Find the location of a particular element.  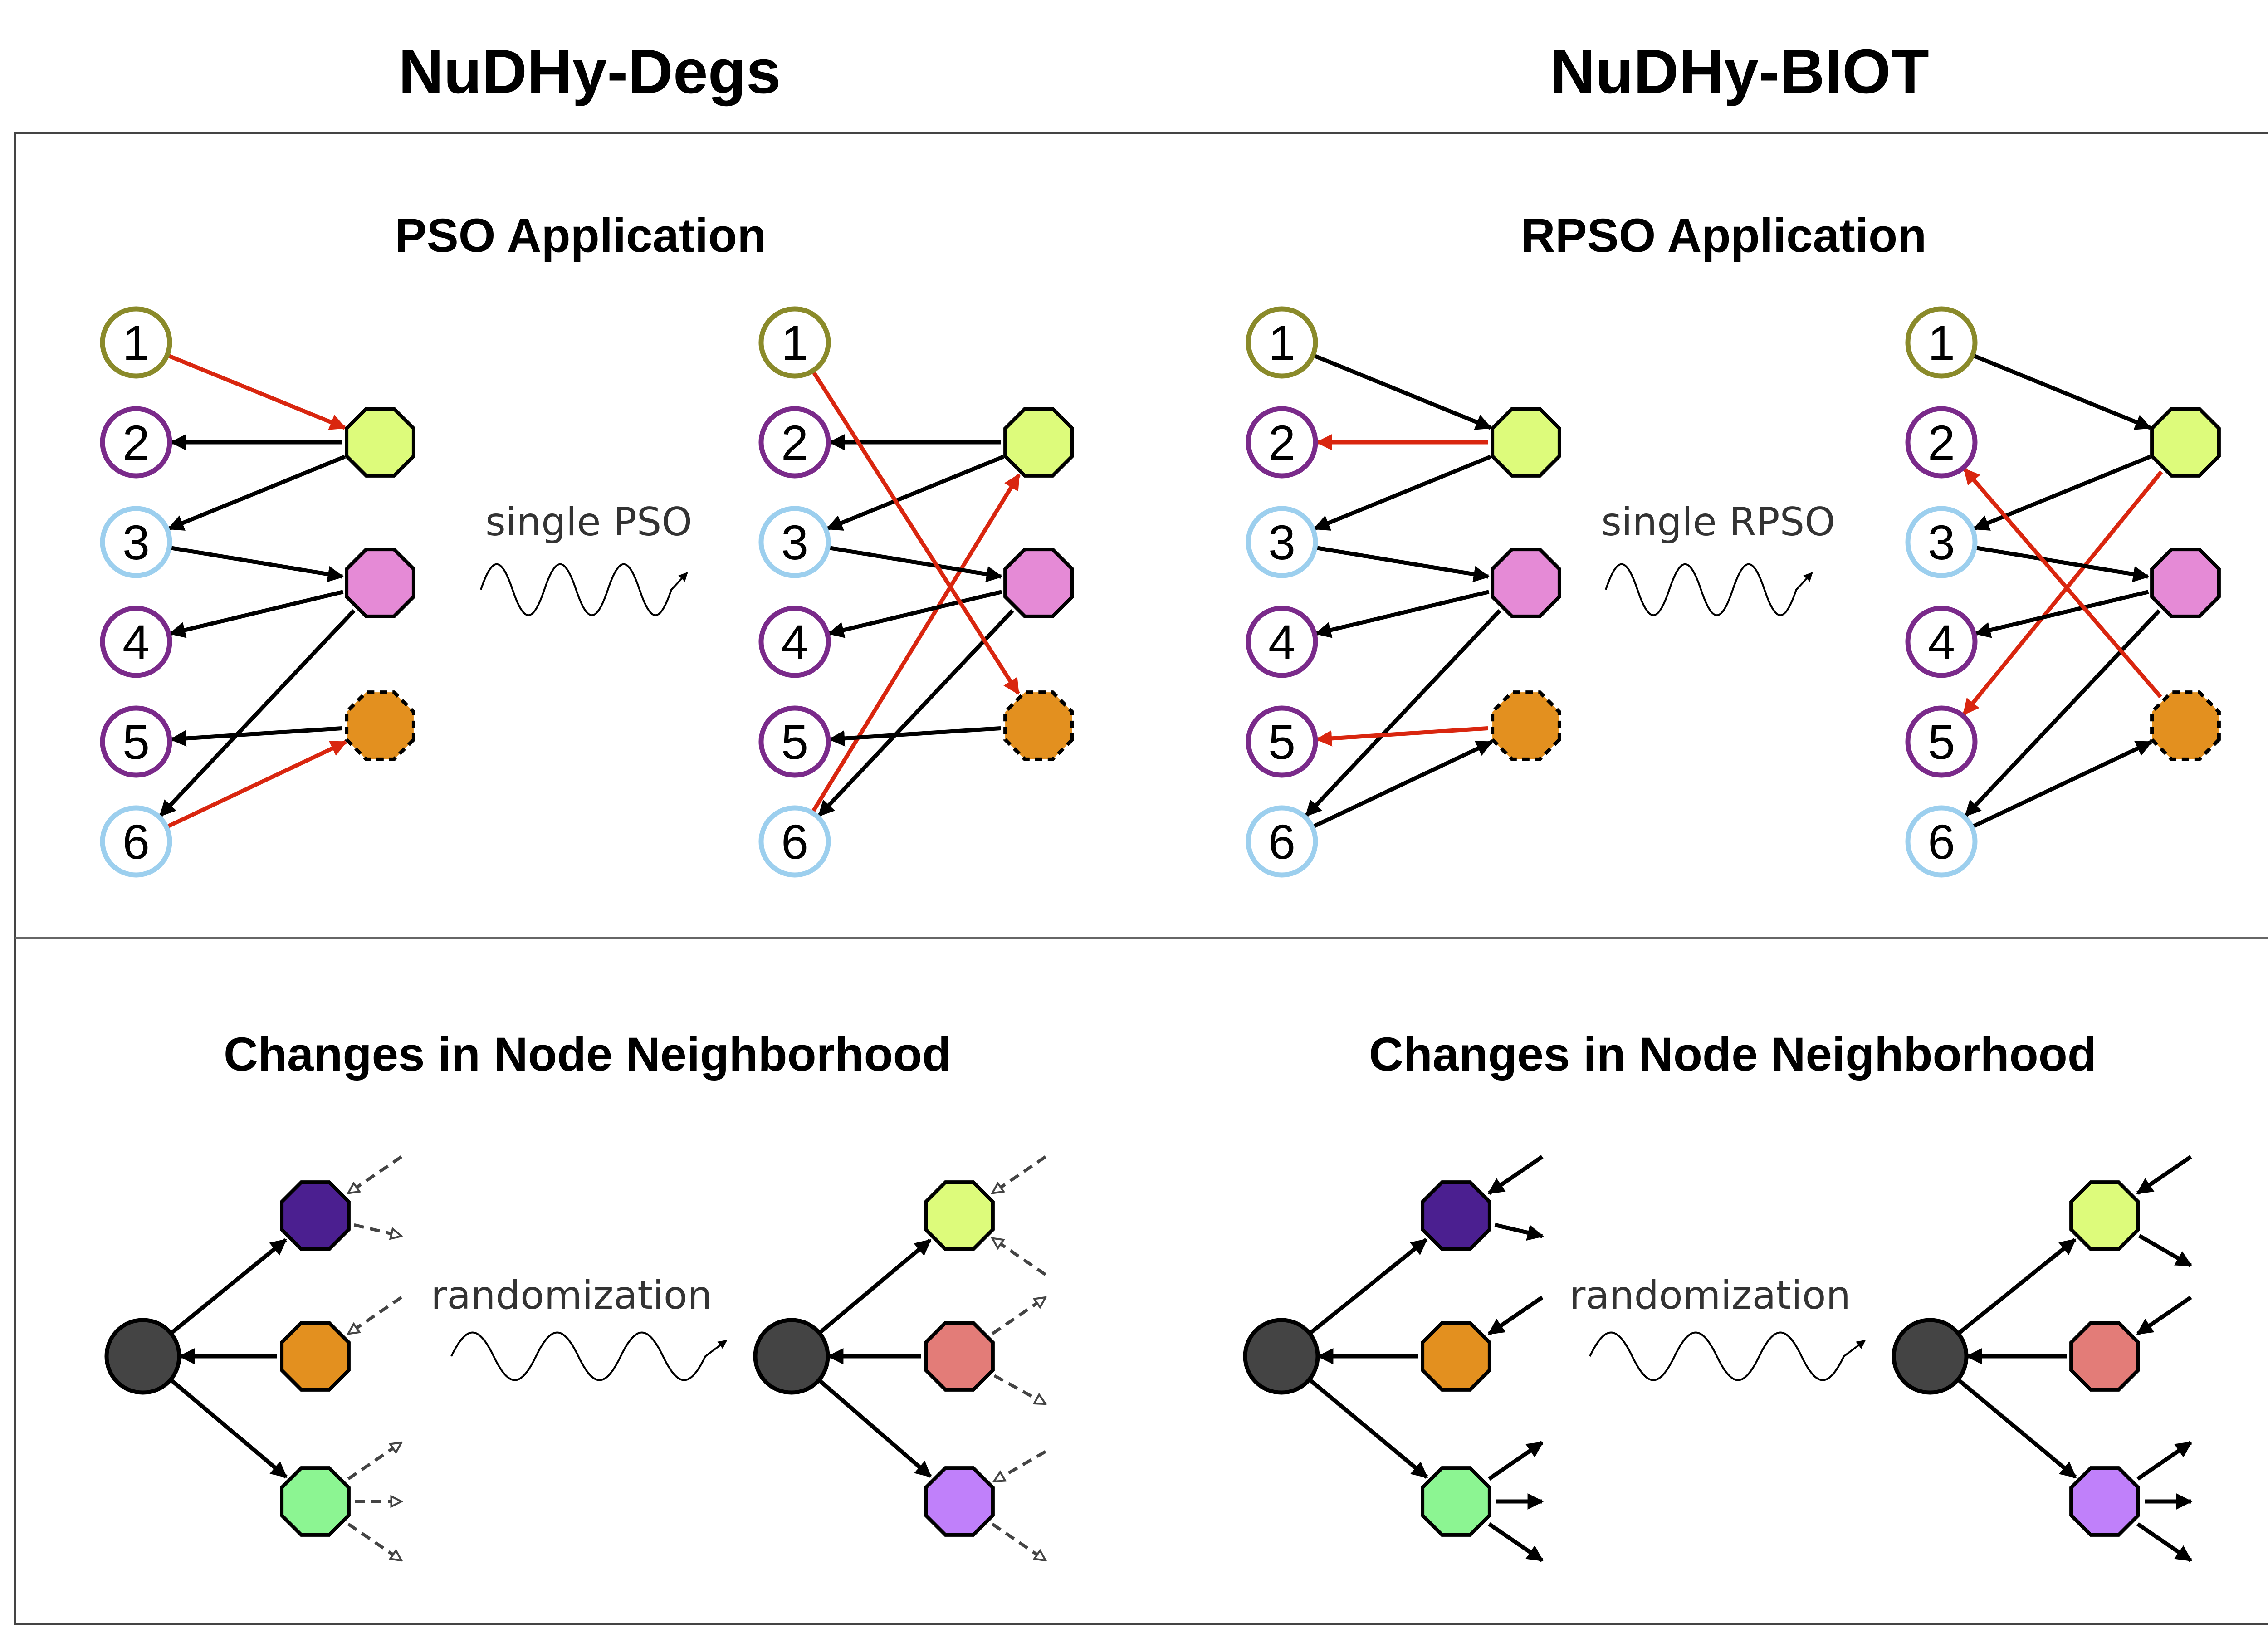

single-pso-label: single PSO is located at coordinates (589, 522).